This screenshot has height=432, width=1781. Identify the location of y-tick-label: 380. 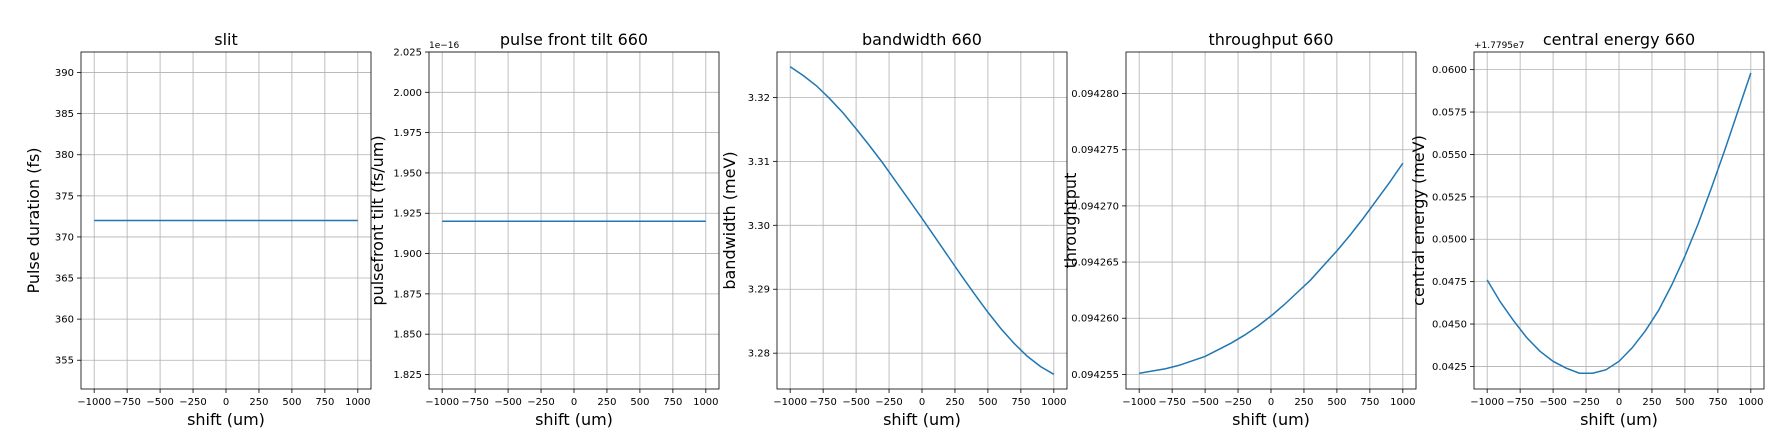
(64, 155).